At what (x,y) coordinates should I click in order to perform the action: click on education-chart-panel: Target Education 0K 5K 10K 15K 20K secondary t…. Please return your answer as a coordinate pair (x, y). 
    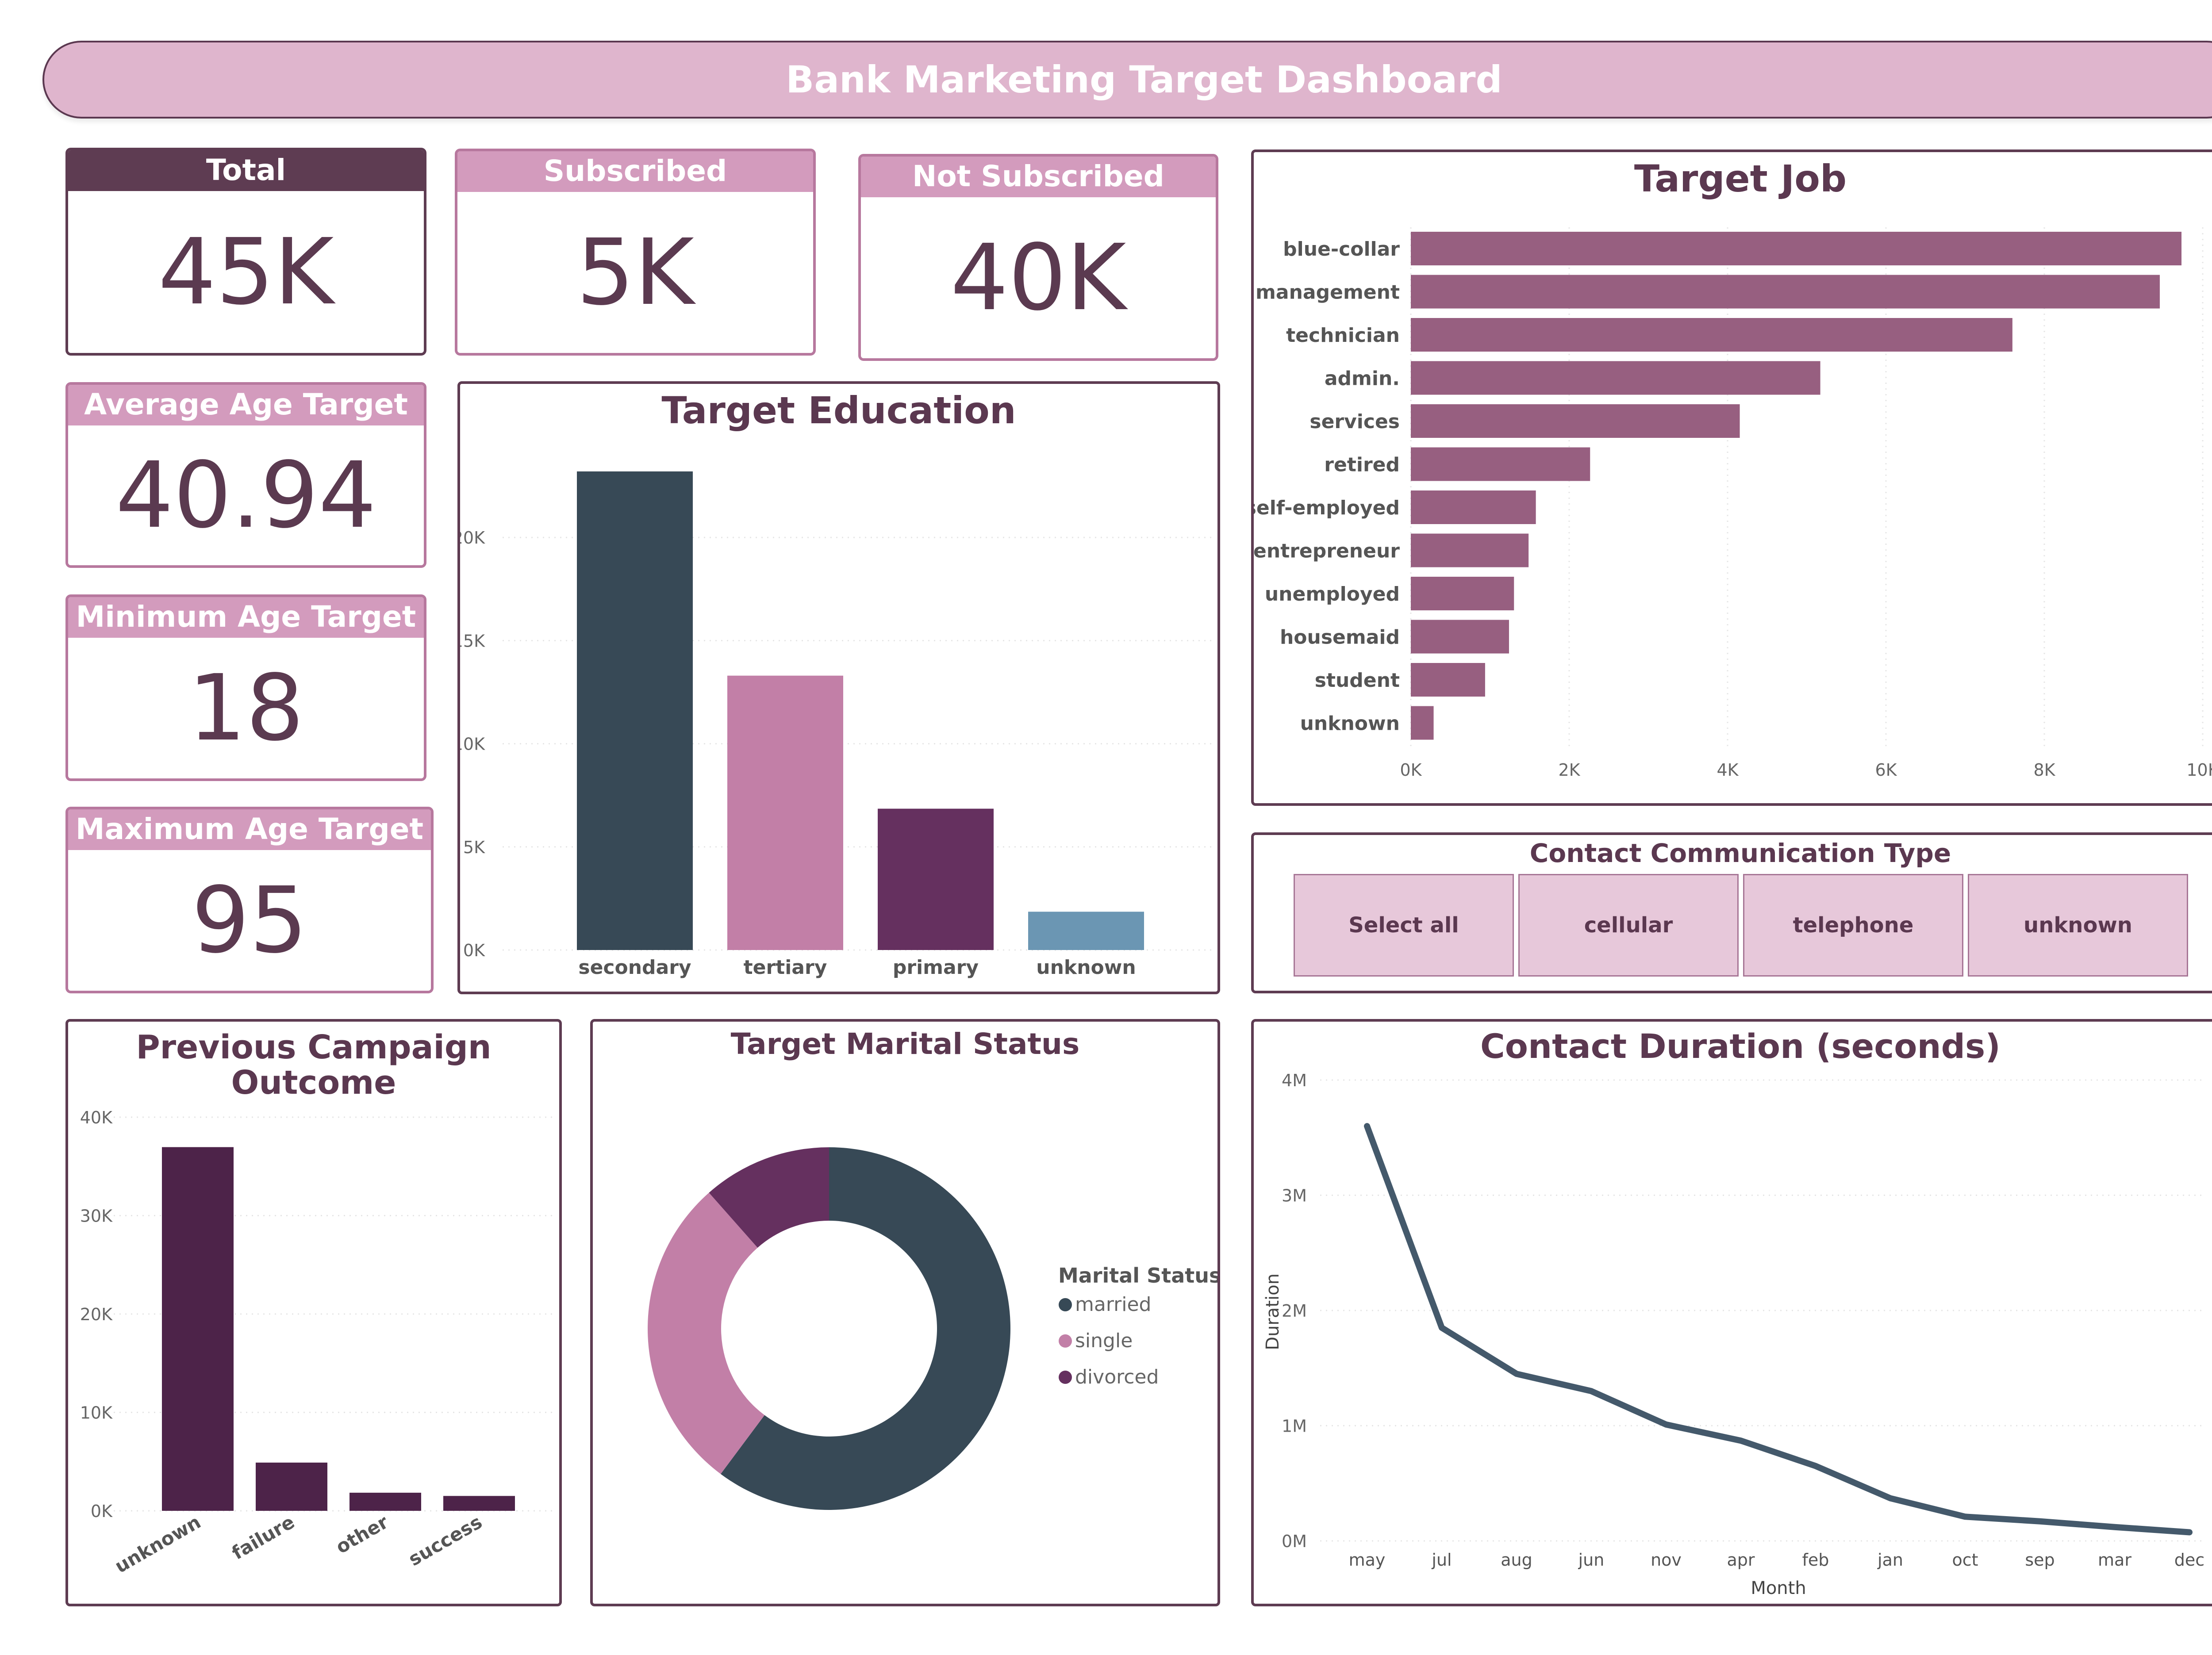
    Looking at the image, I should click on (838, 687).